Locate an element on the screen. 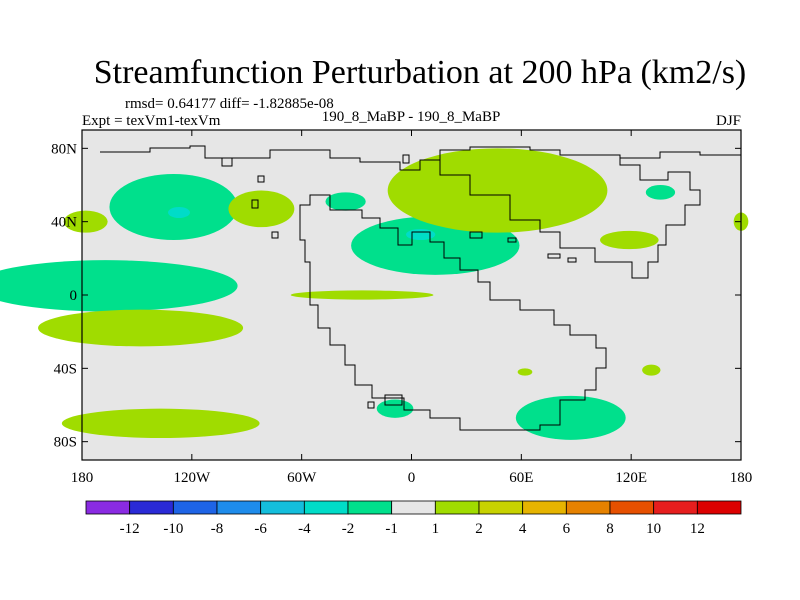 The height and width of the screenshot is (600, 800). colorbar-label: -6 is located at coordinates (260, 529).